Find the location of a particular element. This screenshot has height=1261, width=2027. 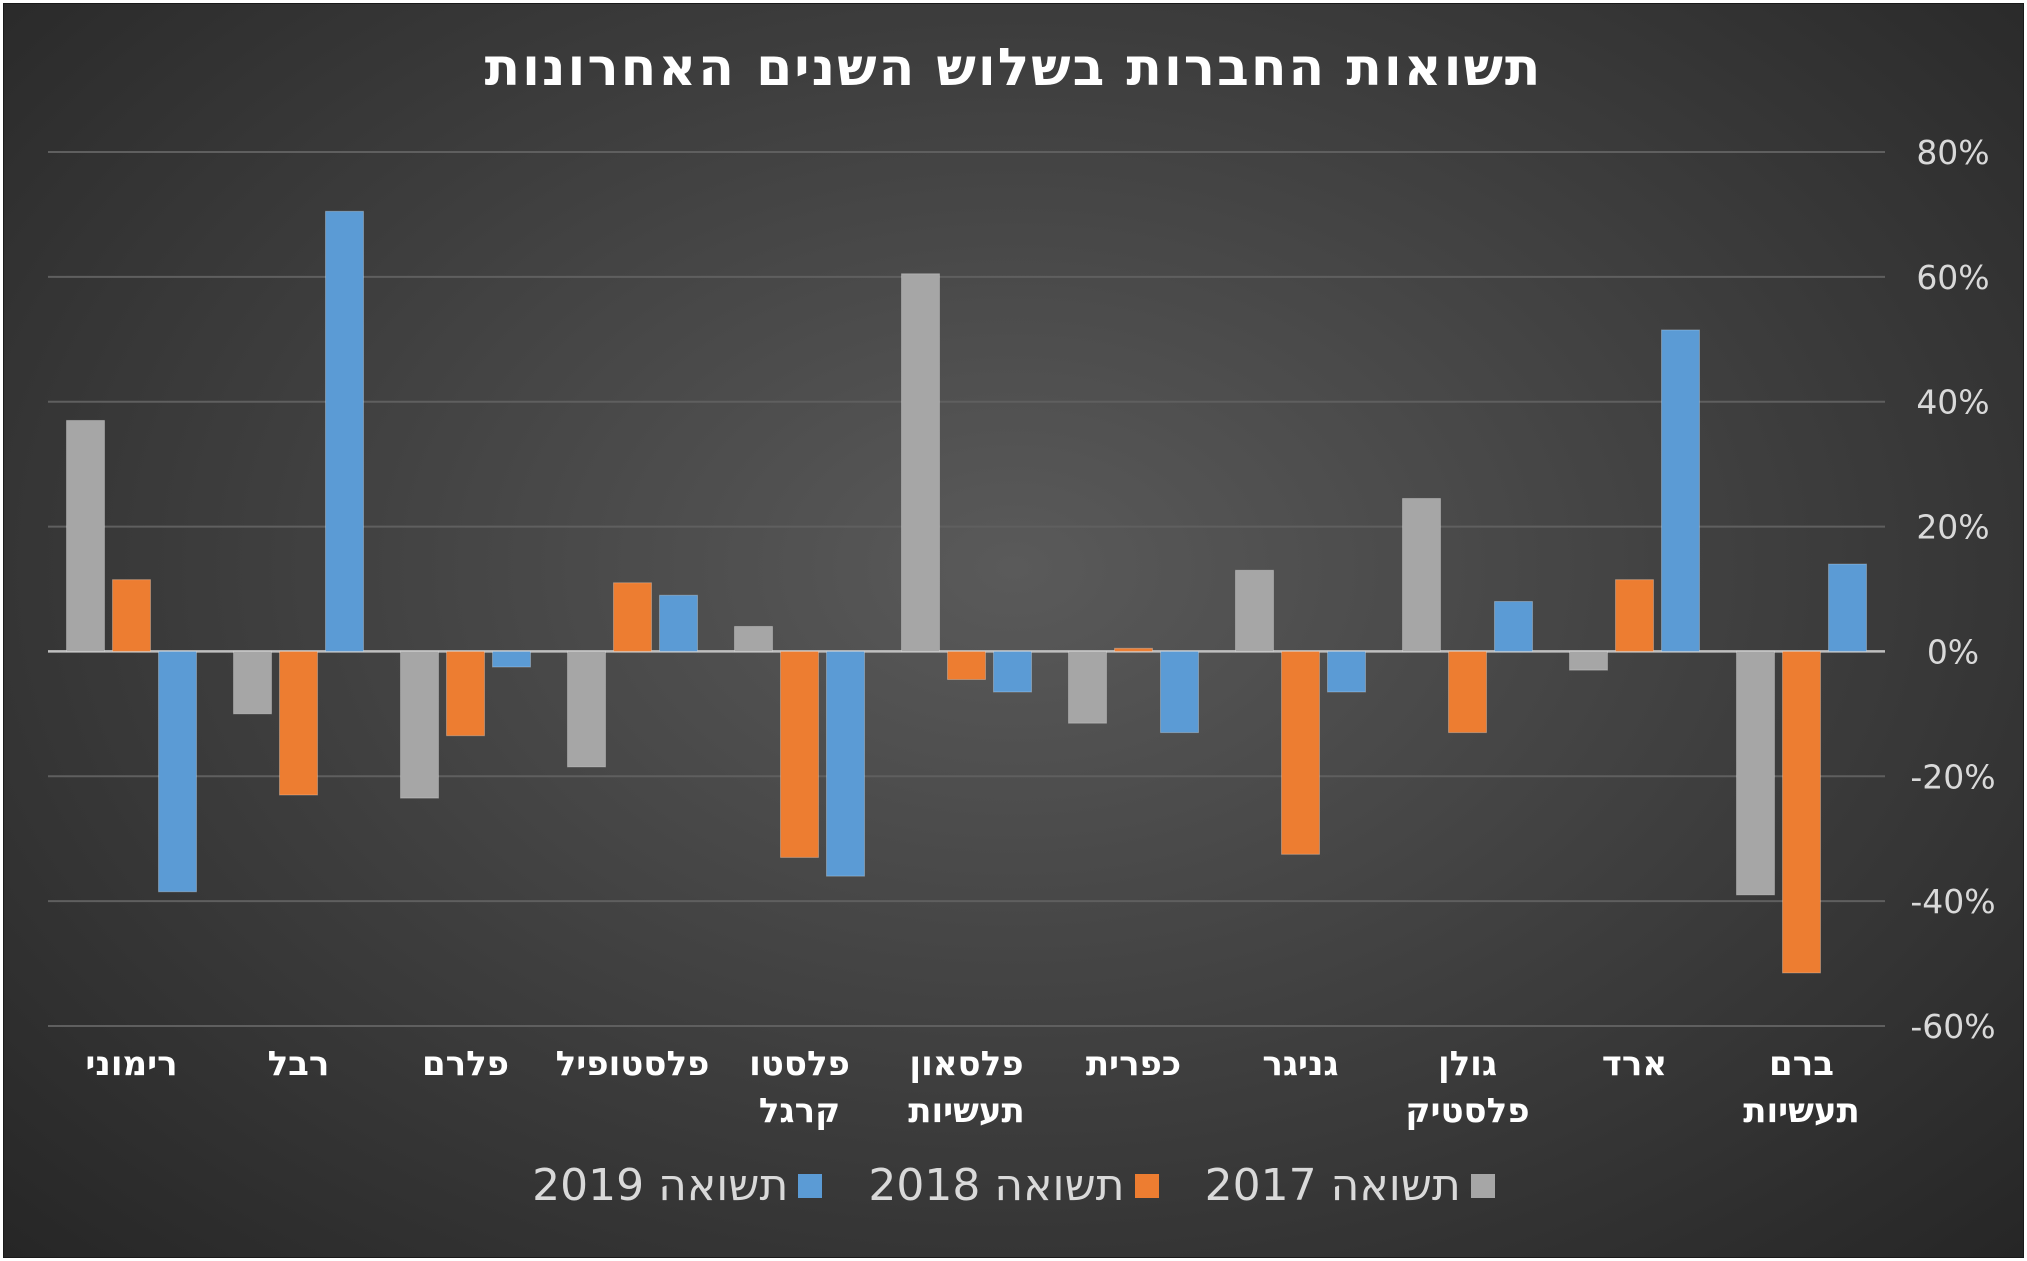

y-tick-label: 60% is located at coordinates (1952, 277).